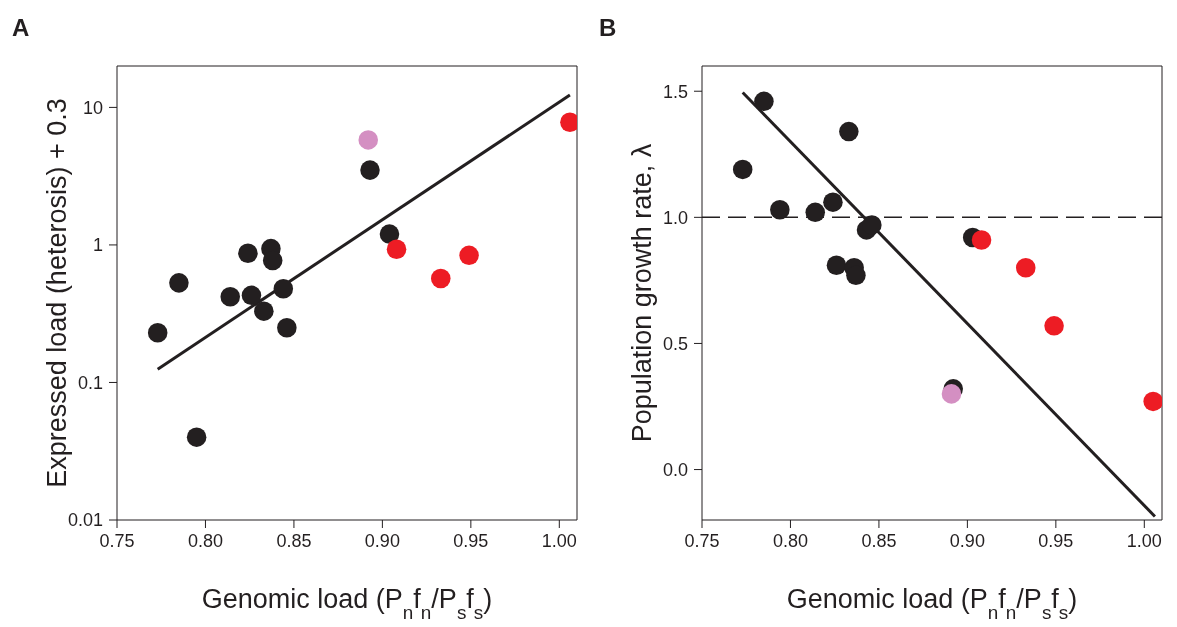 This screenshot has width=1177, height=627. Describe the element at coordinates (608, 28) in the screenshot. I see `chart-title: B` at that location.